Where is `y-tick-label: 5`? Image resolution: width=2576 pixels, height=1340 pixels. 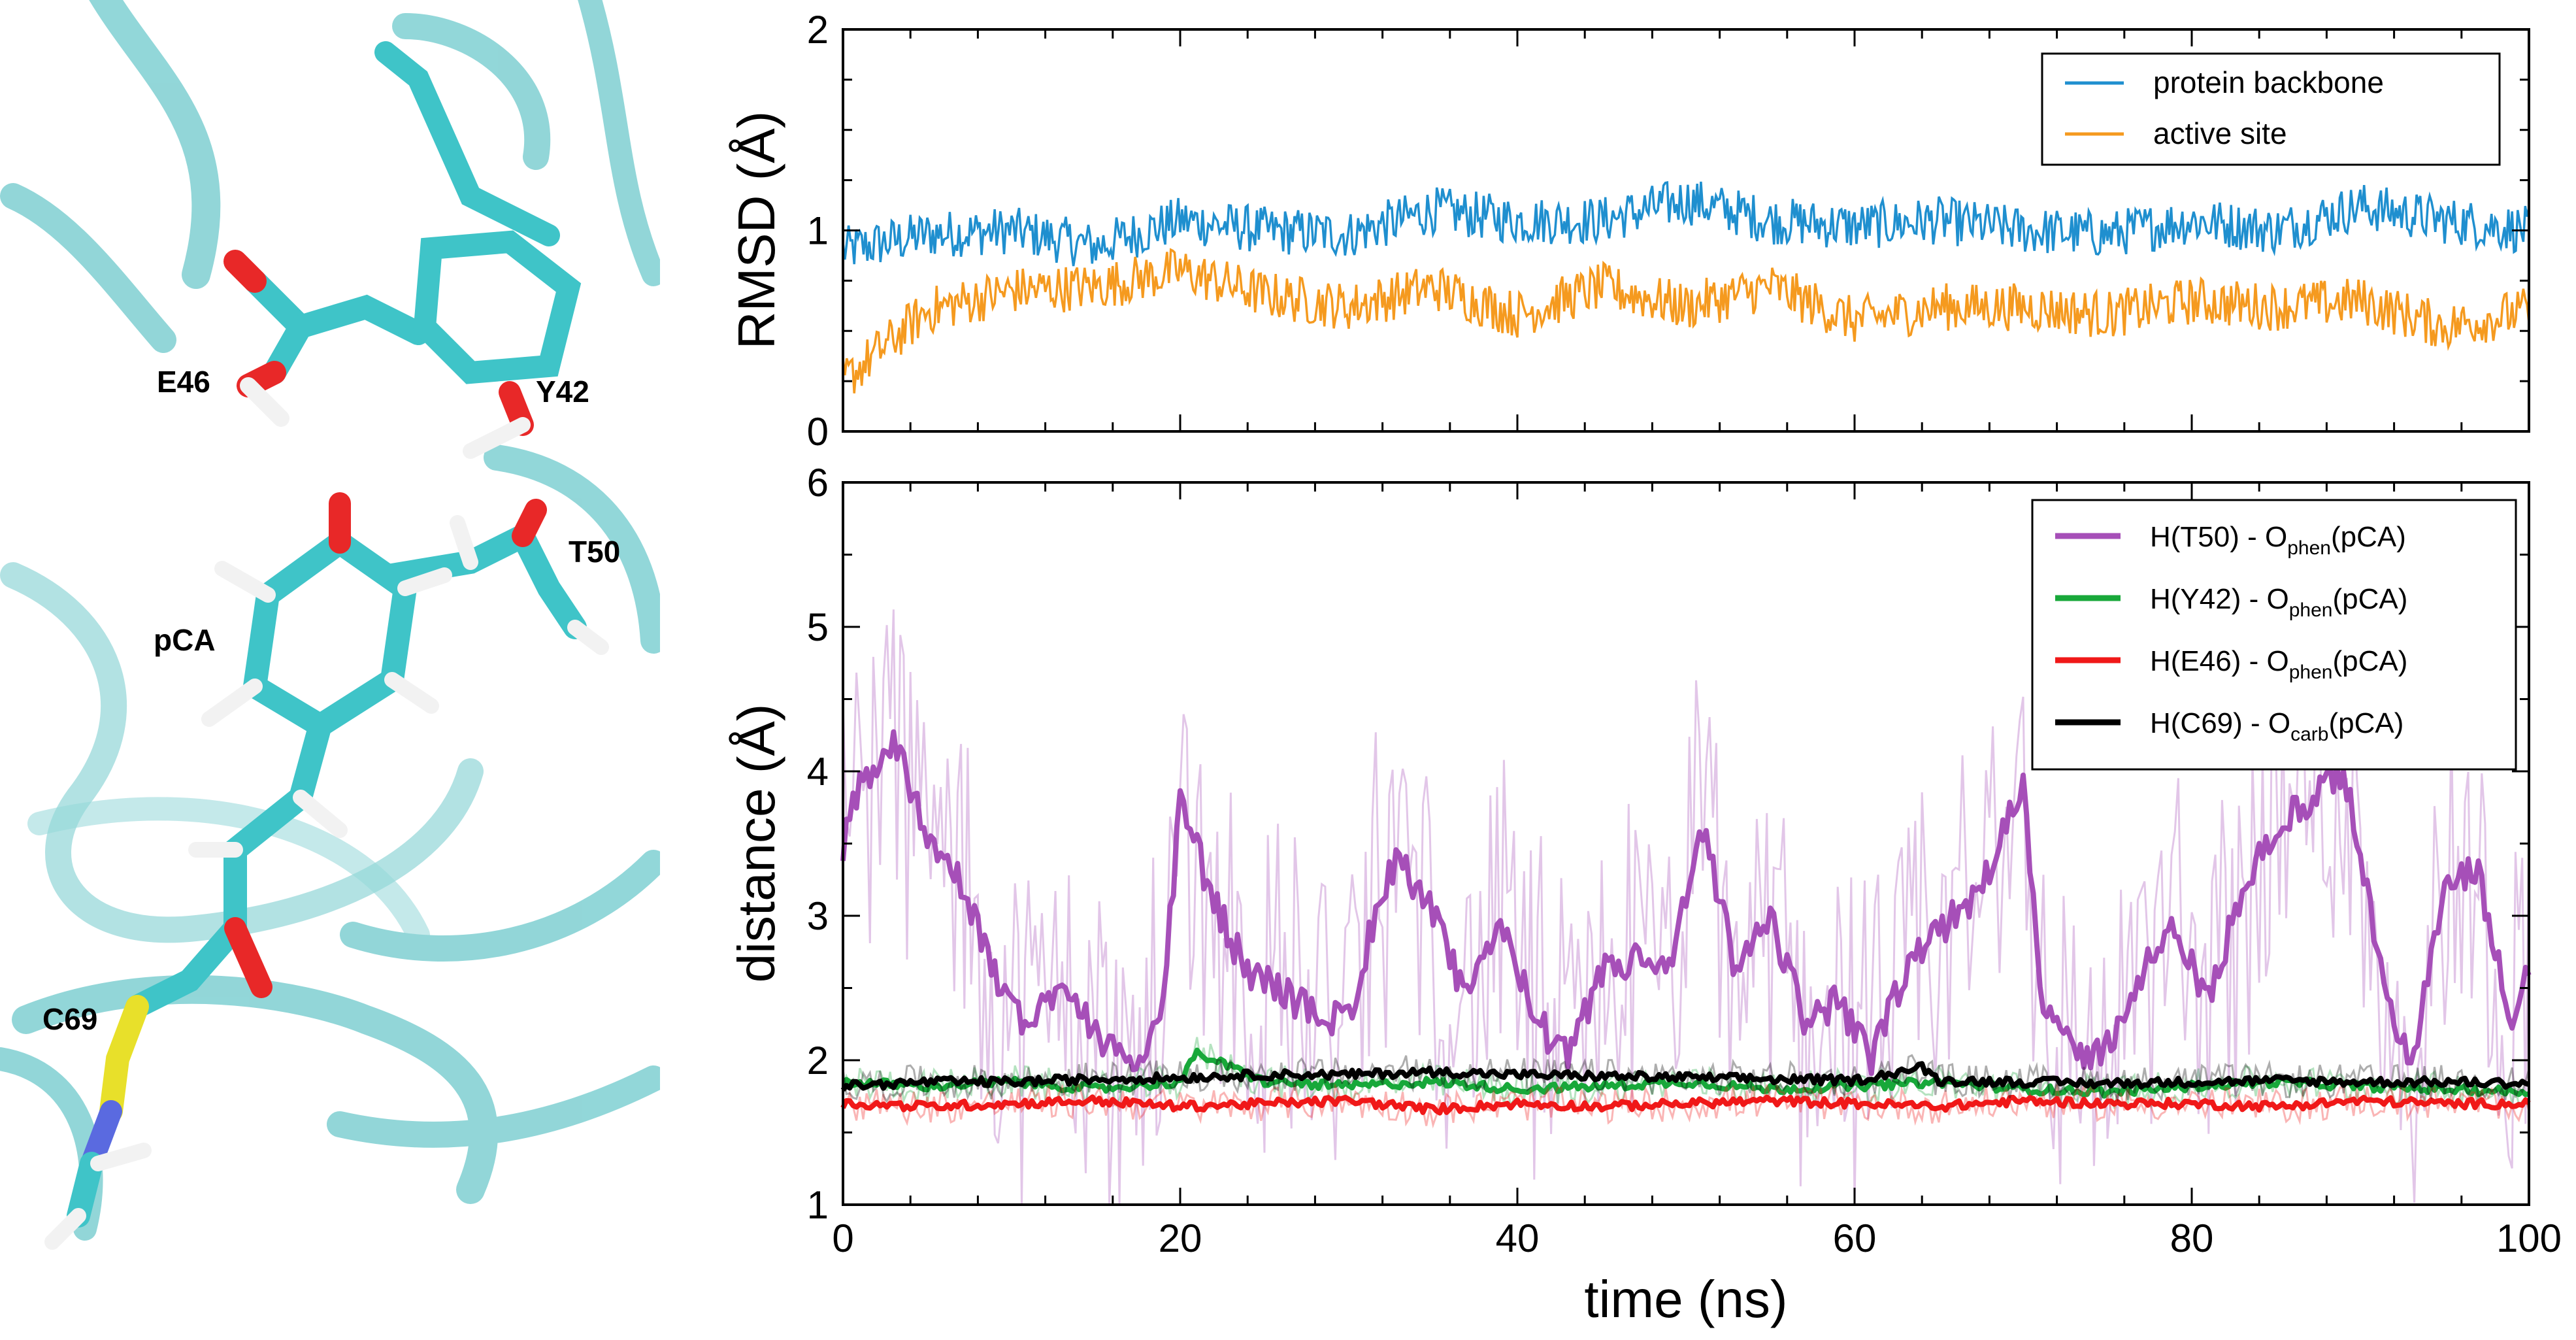
y-tick-label: 5 is located at coordinates (818, 627).